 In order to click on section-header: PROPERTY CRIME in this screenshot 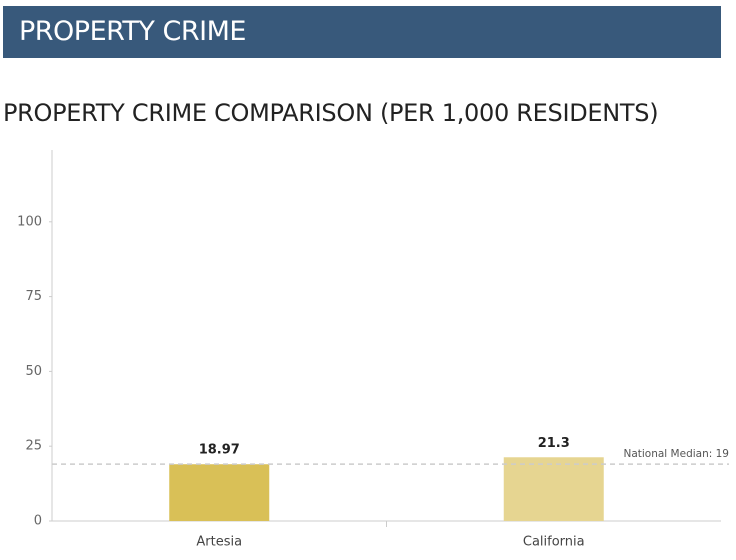, I will do `click(362, 32)`.